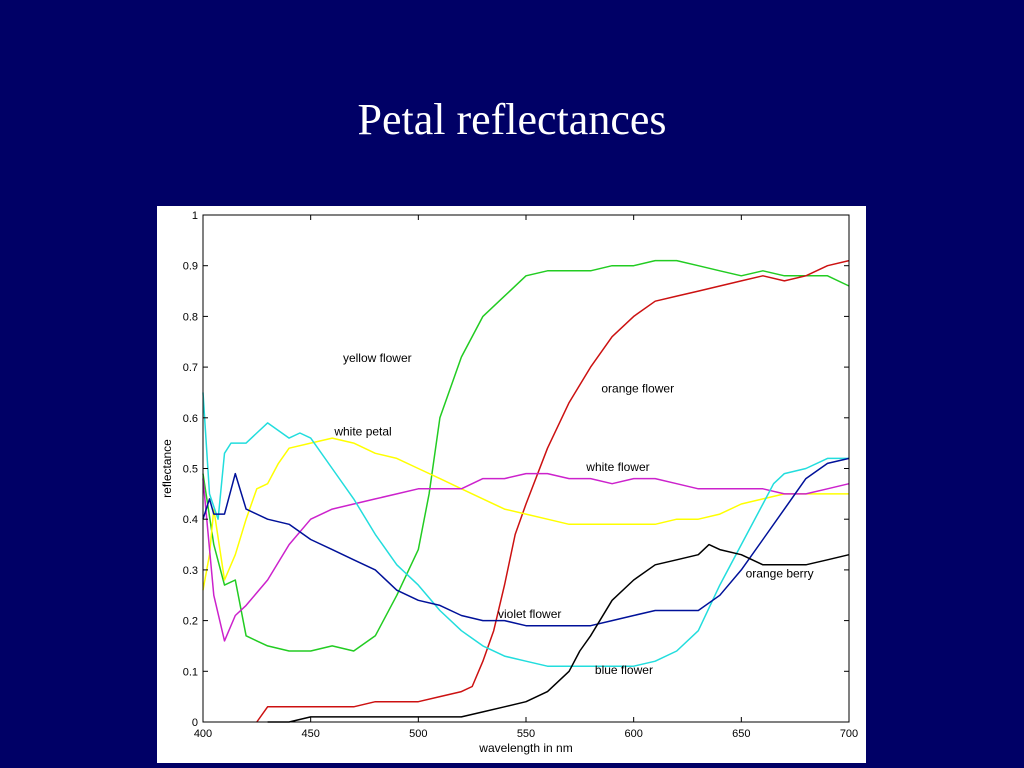 The image size is (1024, 768). I want to click on series-label-white-flower: white flower, so click(617, 467).